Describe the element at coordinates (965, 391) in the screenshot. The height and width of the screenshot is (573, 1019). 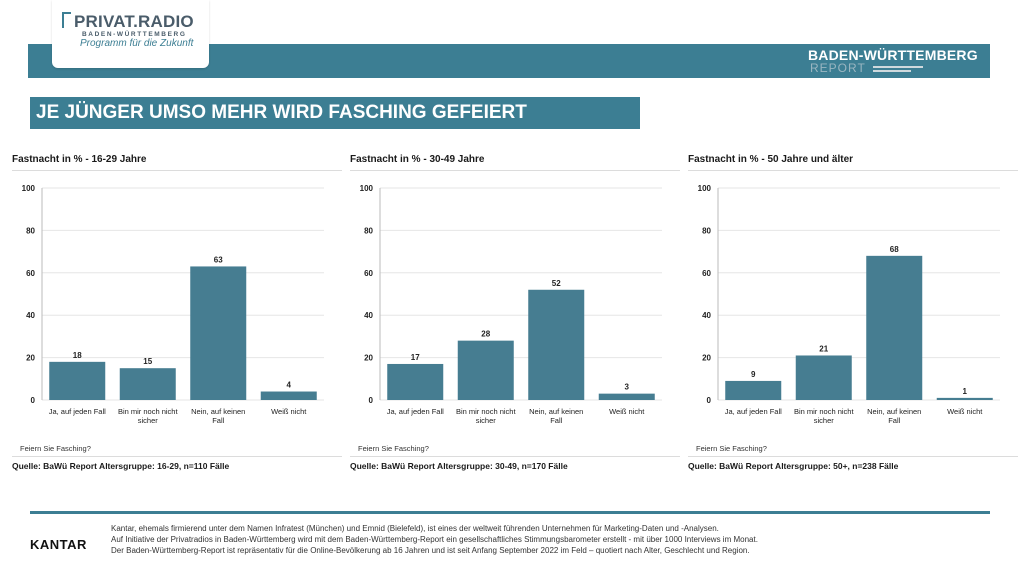
I see `data-label: 1` at that location.